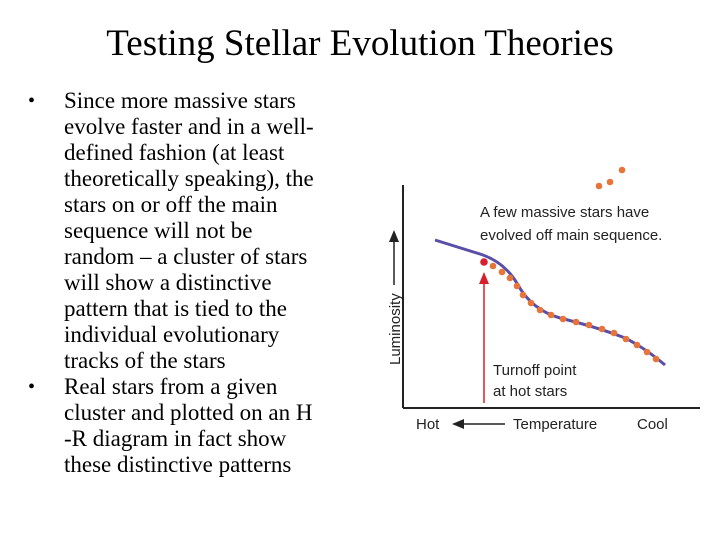 The width and height of the screenshot is (720, 540). Describe the element at coordinates (535, 370) in the screenshot. I see `annotation-turnoff-line-1: Turnoff point` at that location.